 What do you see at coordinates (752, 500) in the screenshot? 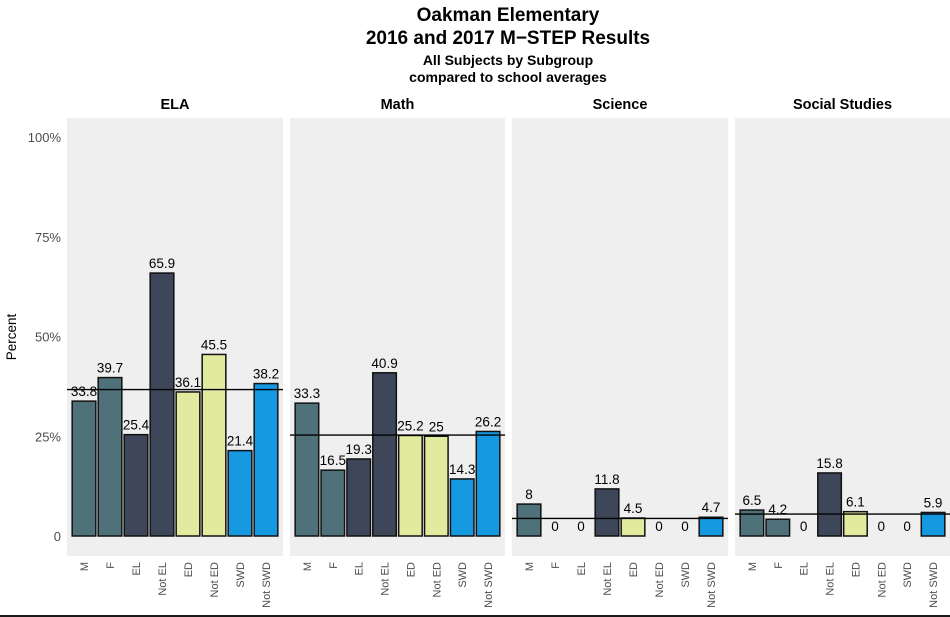
I see `data-label: 6.5` at bounding box center [752, 500].